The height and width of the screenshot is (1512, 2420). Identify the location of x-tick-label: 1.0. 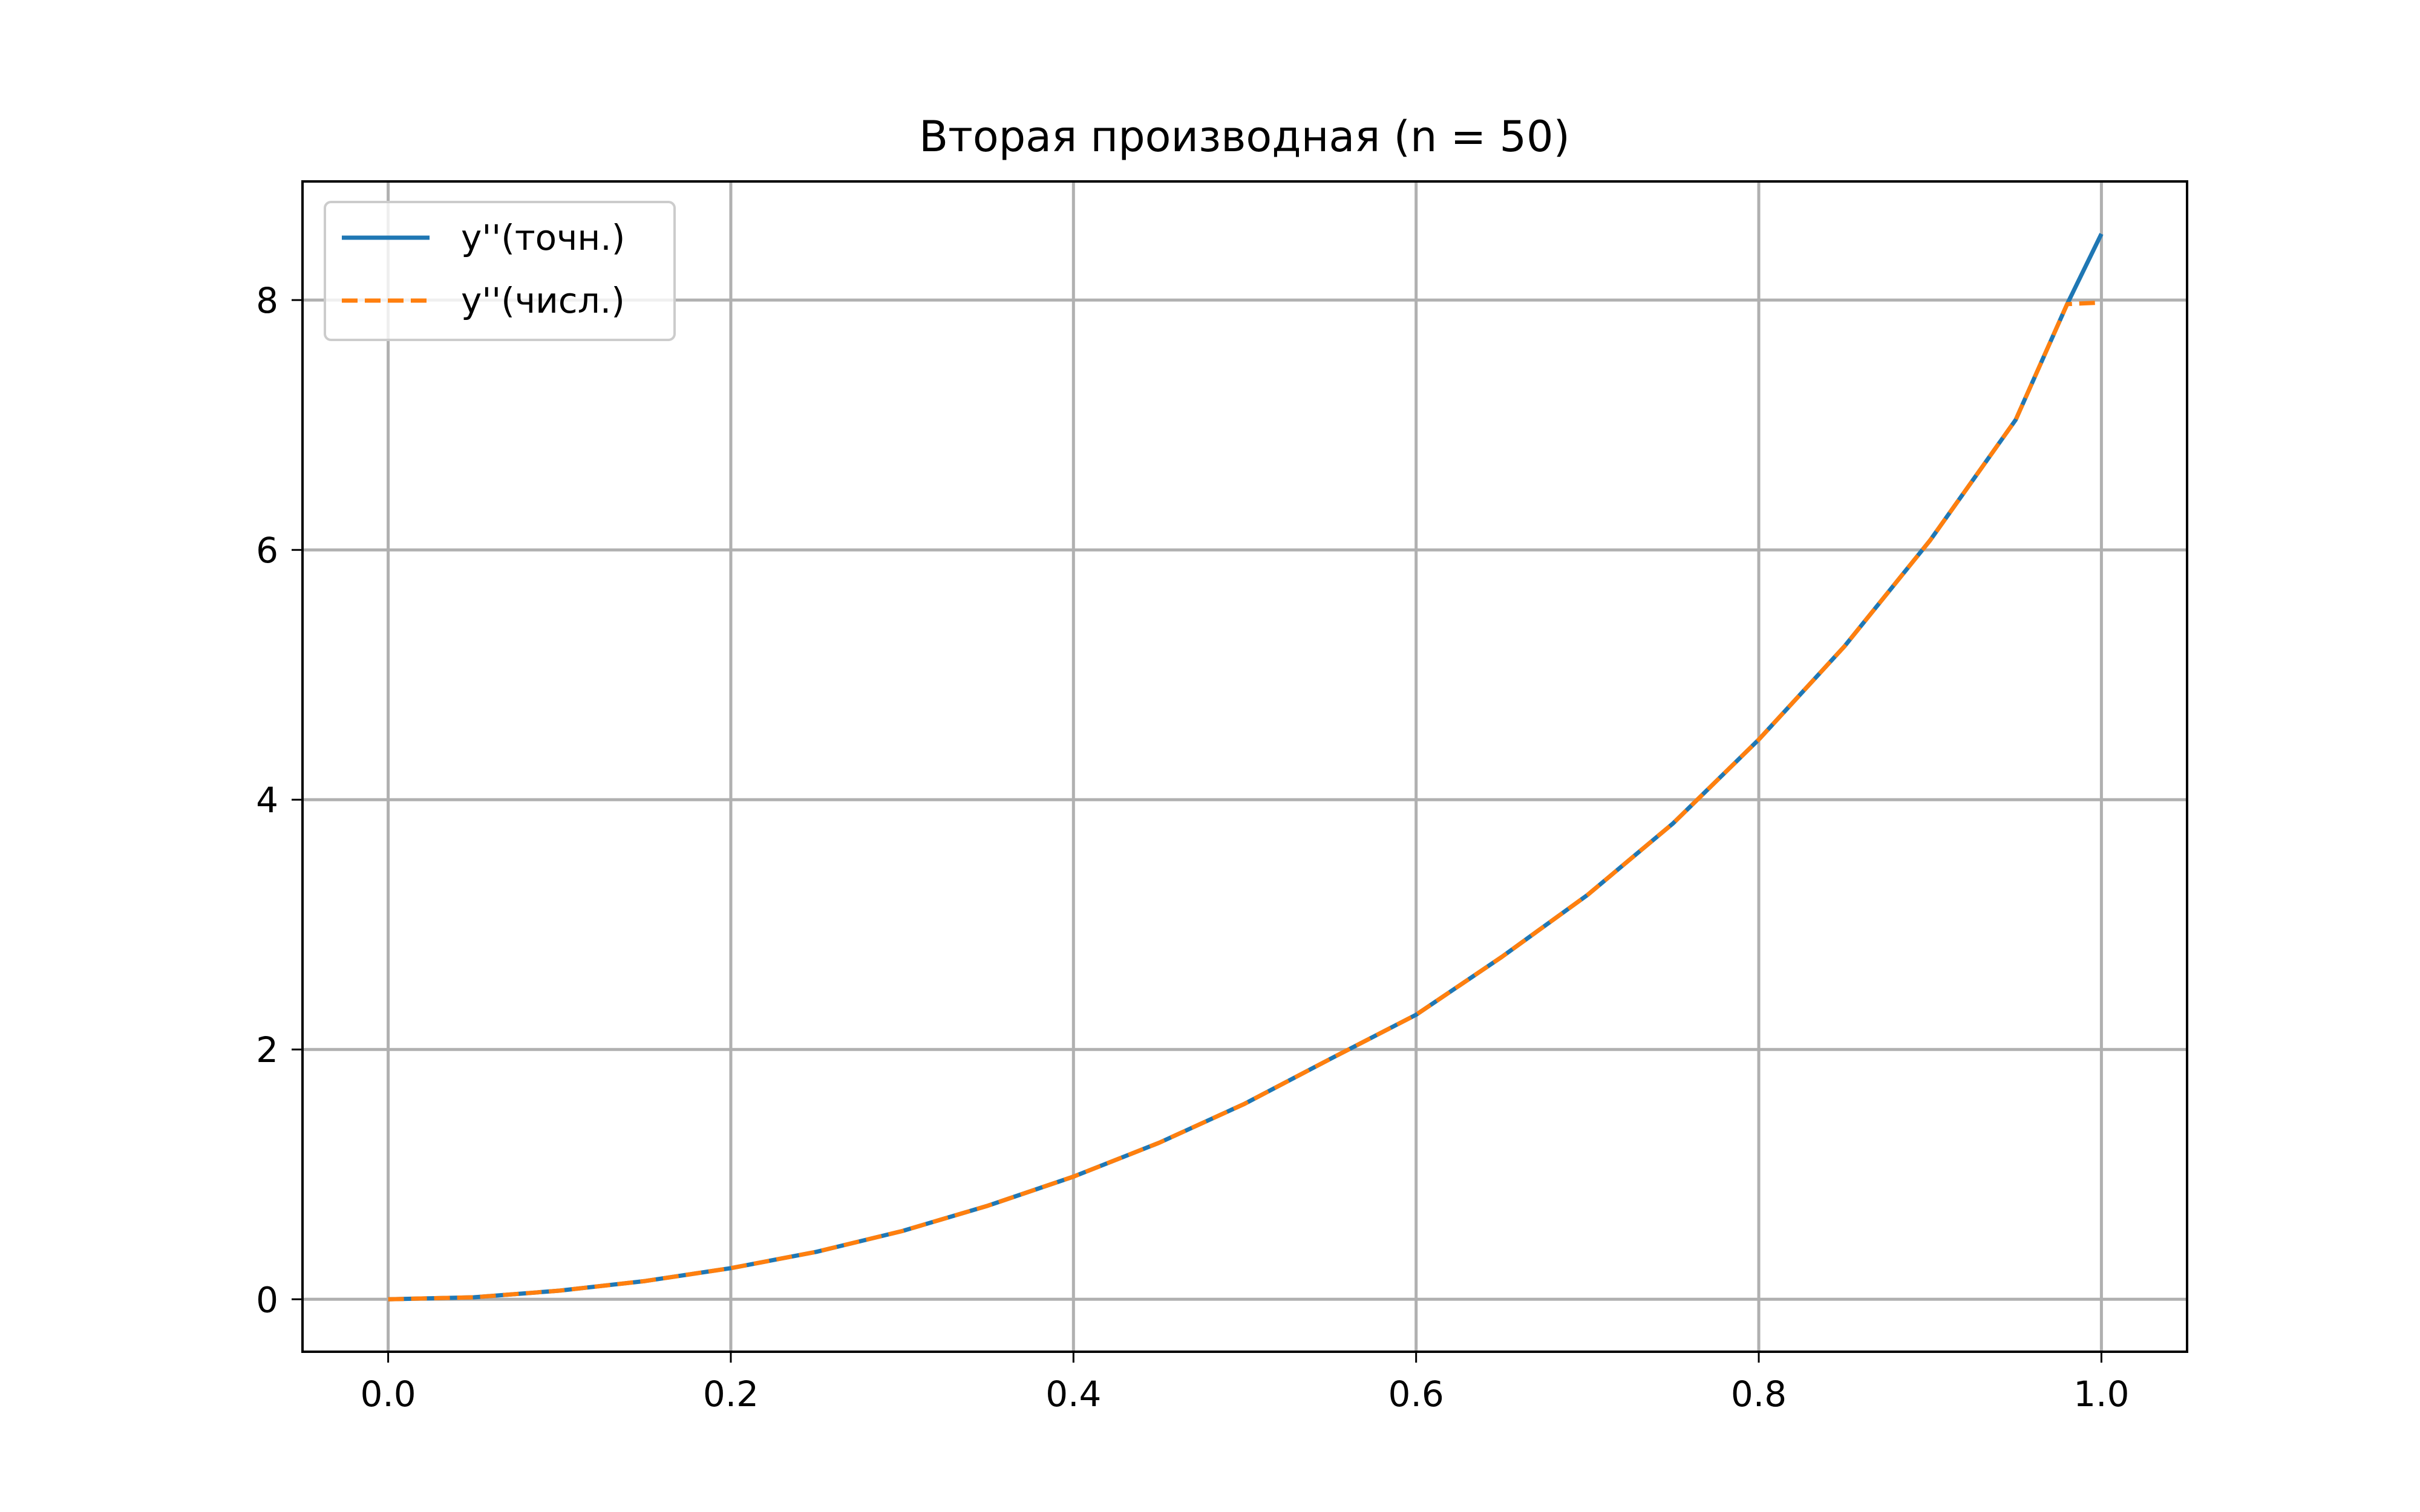
(2101, 1394).